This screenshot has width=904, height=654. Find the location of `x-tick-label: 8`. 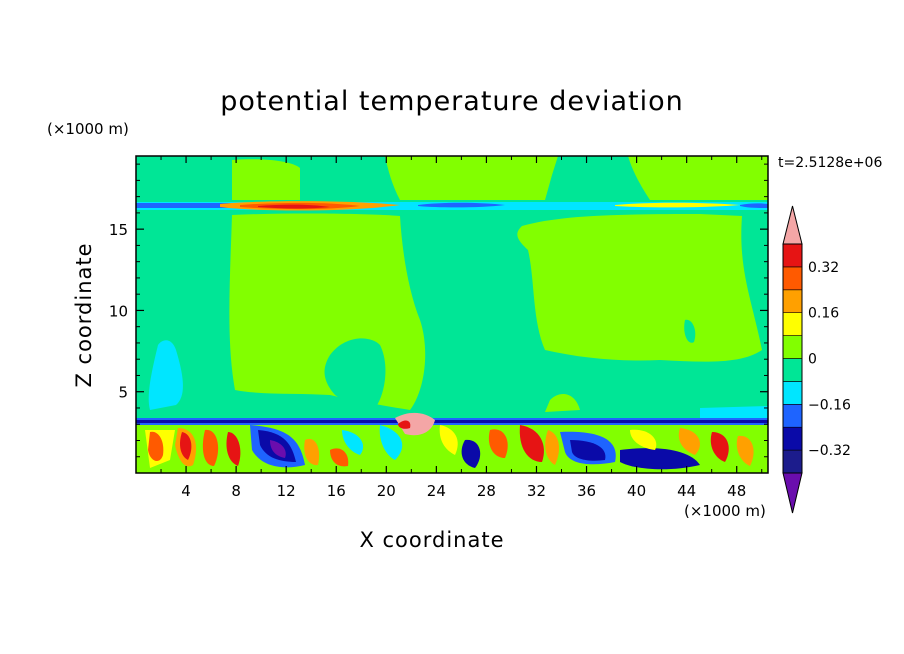

x-tick-label: 8 is located at coordinates (236, 491).